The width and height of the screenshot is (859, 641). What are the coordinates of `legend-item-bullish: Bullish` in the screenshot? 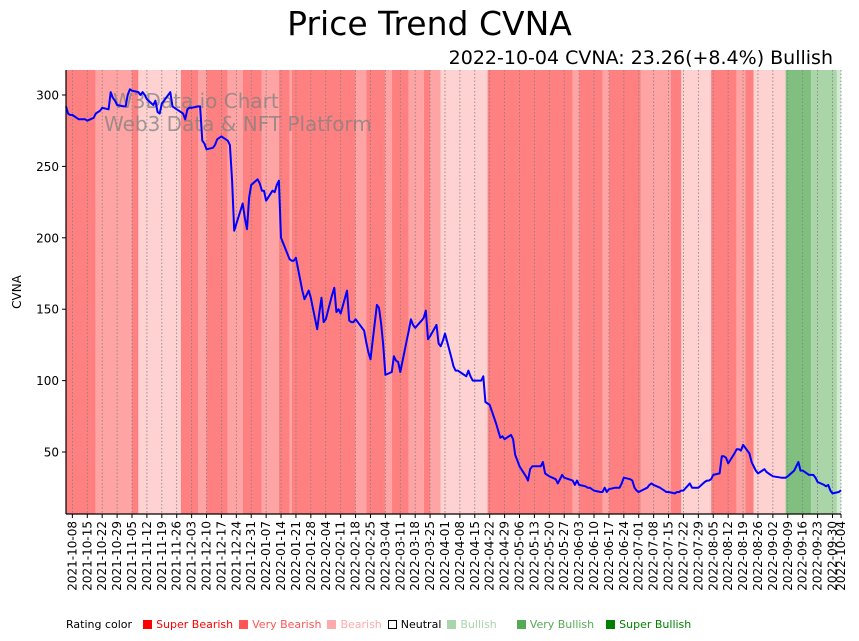 It's located at (472, 624).